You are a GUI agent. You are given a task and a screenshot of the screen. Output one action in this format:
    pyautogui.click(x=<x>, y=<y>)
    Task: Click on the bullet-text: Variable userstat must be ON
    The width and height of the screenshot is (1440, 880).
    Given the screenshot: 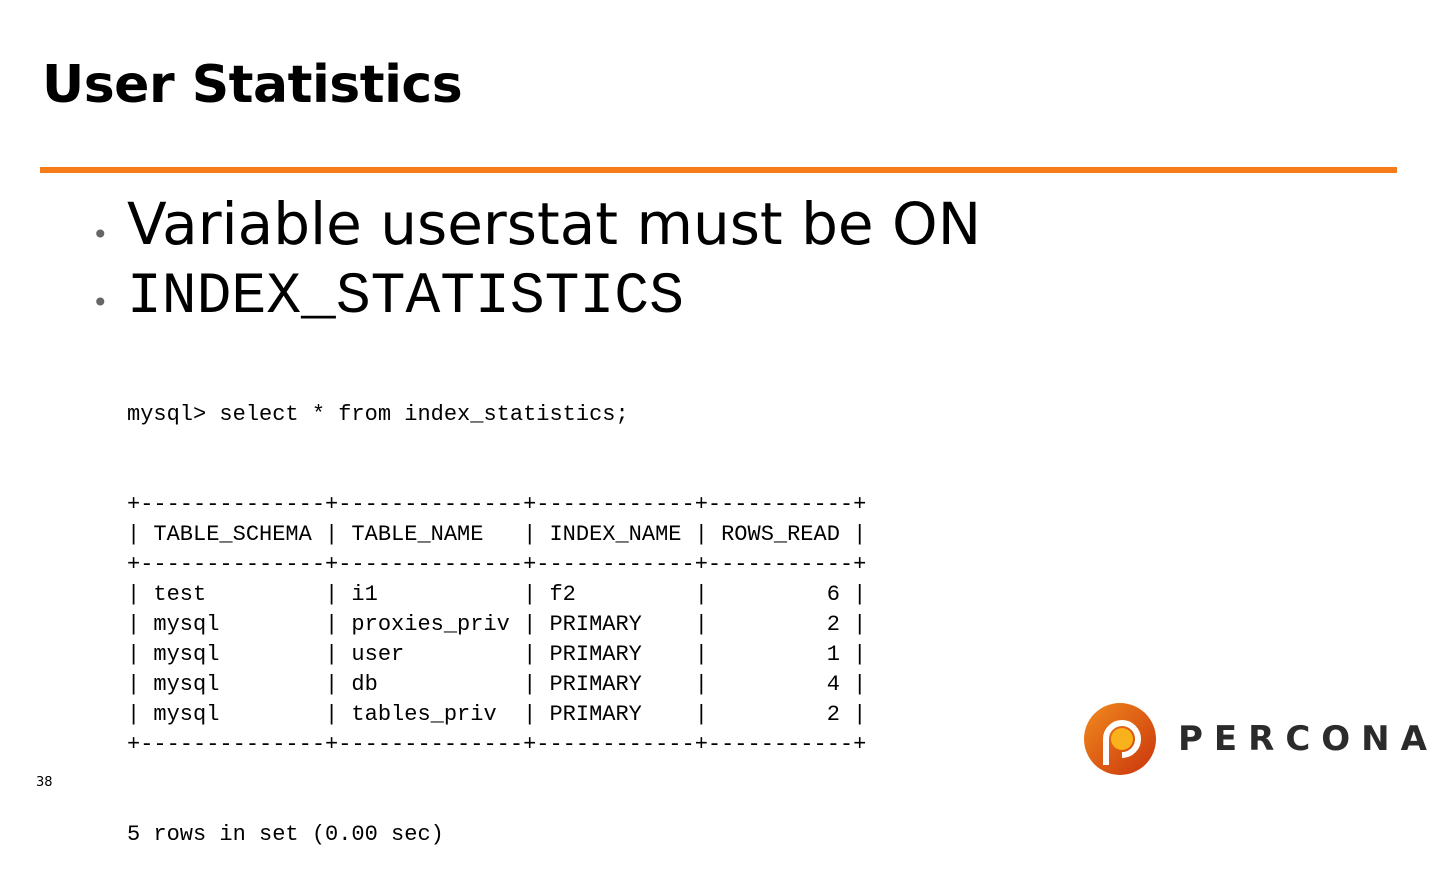 What is the action you would take?
    pyautogui.click(x=554, y=224)
    